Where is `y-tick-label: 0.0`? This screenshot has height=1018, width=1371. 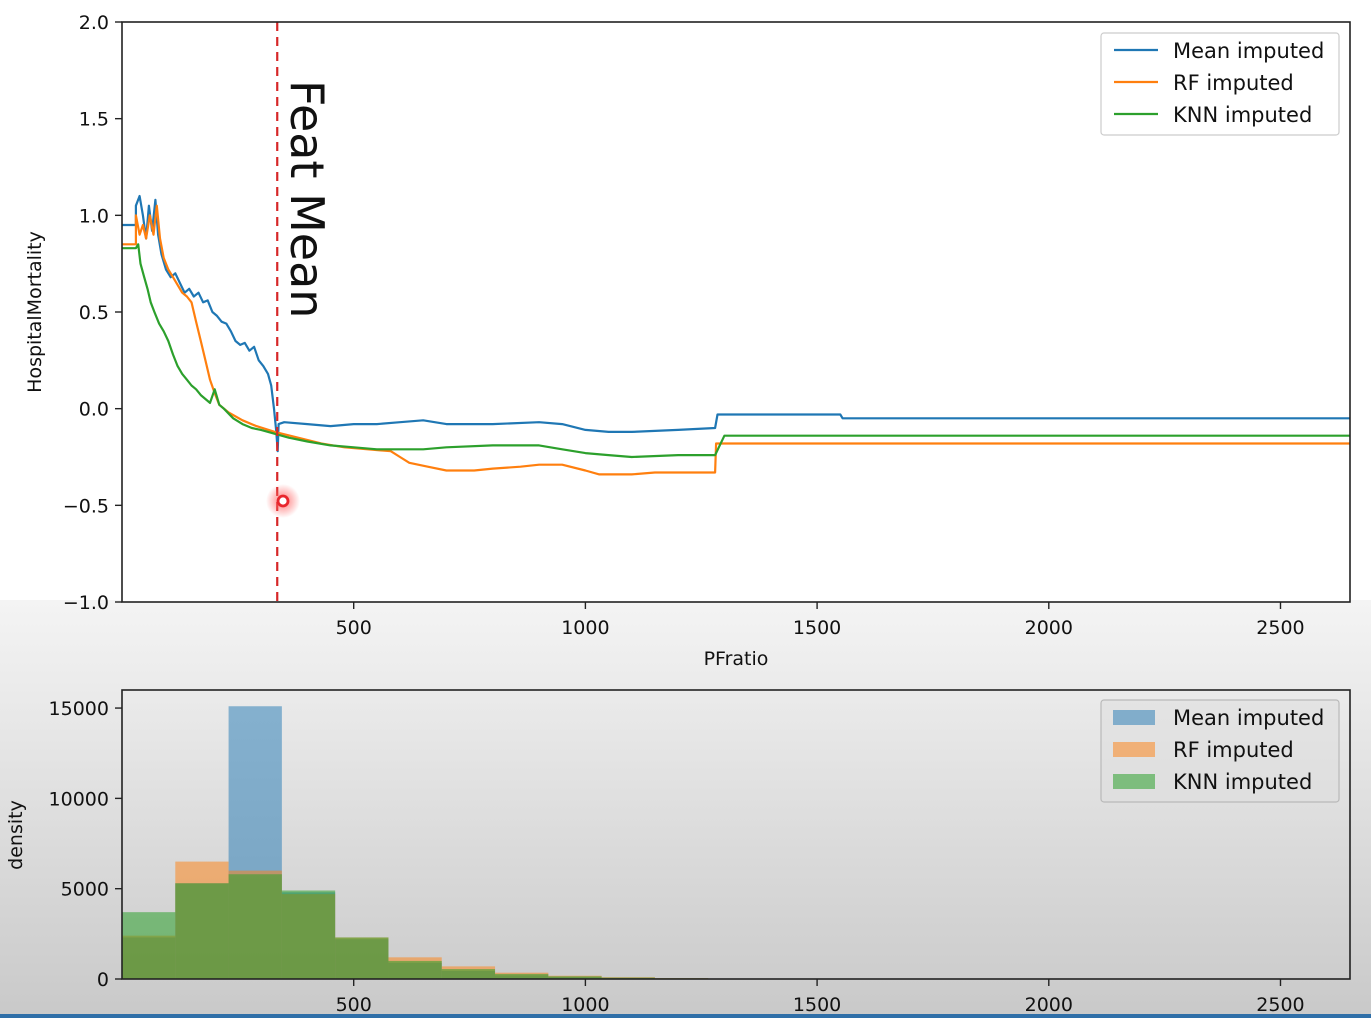 y-tick-label: 0.0 is located at coordinates (94, 410).